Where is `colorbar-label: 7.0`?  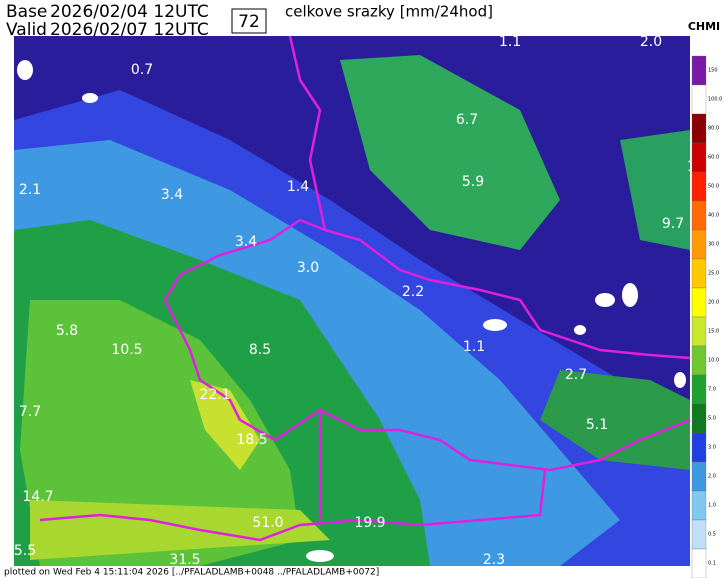
colorbar-label: 7.0 is located at coordinates (712, 390).